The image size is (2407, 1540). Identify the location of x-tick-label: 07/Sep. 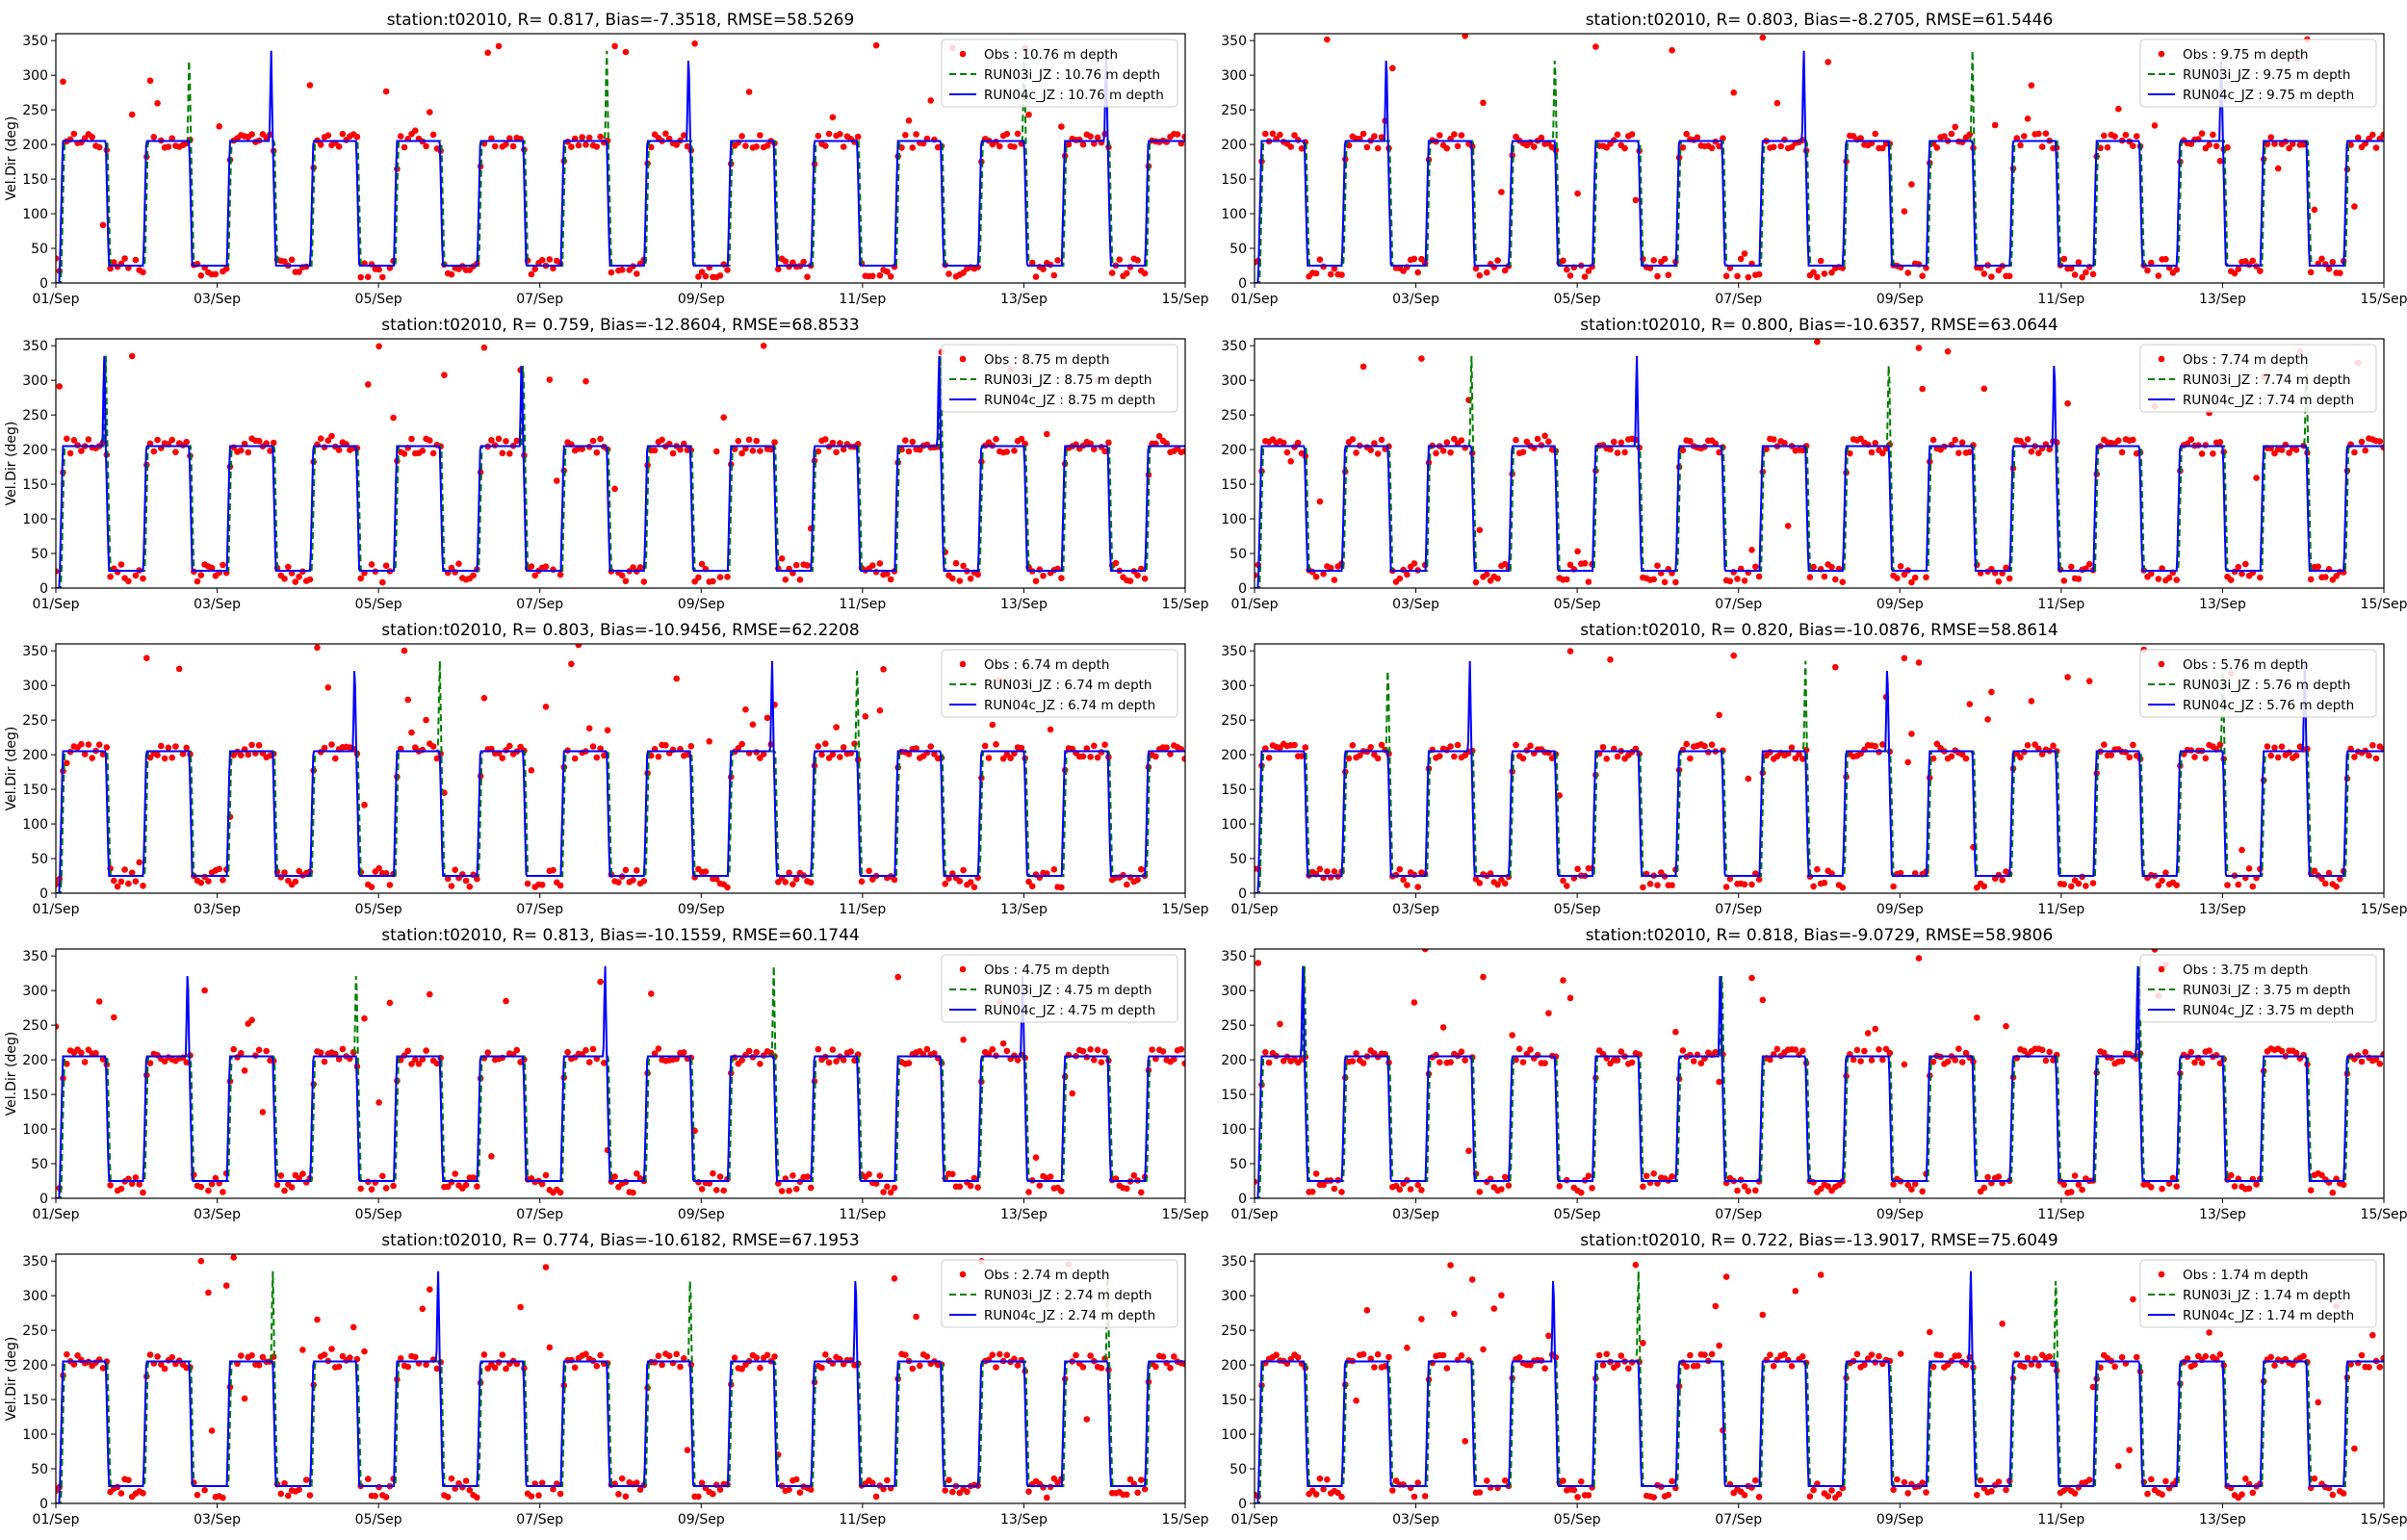
(539, 1519).